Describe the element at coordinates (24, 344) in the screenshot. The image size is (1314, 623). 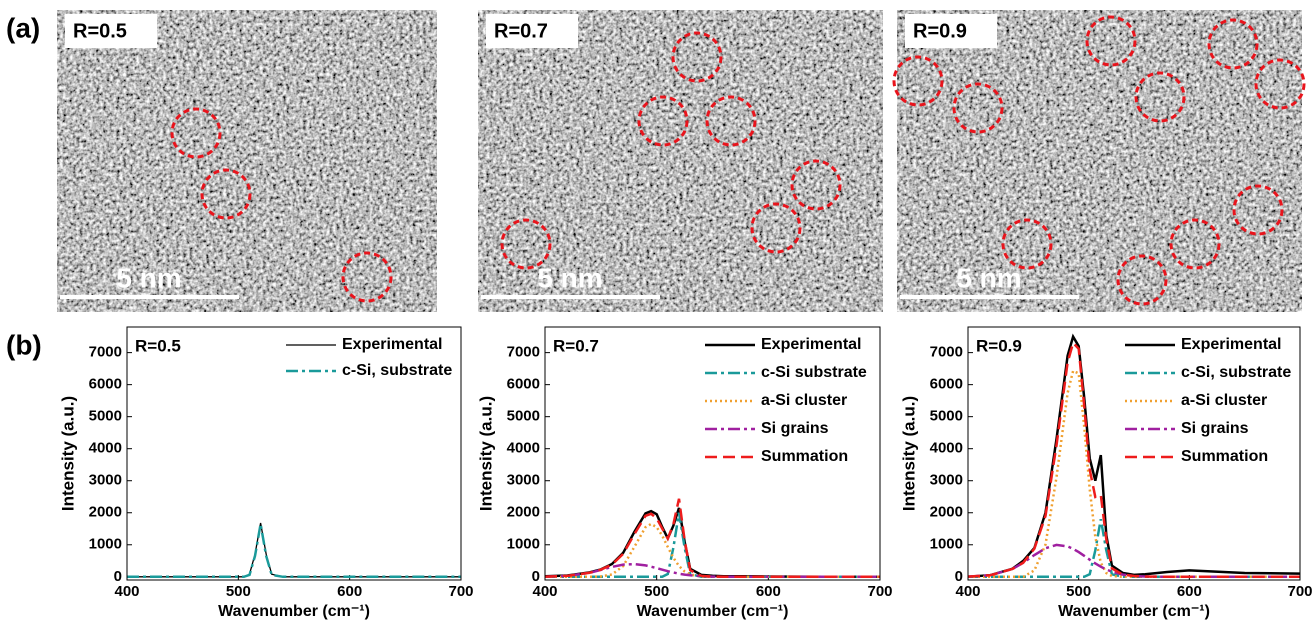
I see `panel-label: (b)` at that location.